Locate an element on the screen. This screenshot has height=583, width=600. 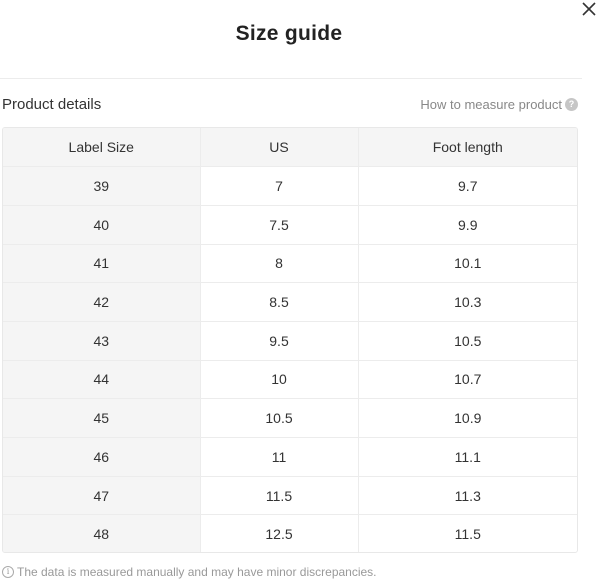
label-size-cell: 41 is located at coordinates (102, 264).